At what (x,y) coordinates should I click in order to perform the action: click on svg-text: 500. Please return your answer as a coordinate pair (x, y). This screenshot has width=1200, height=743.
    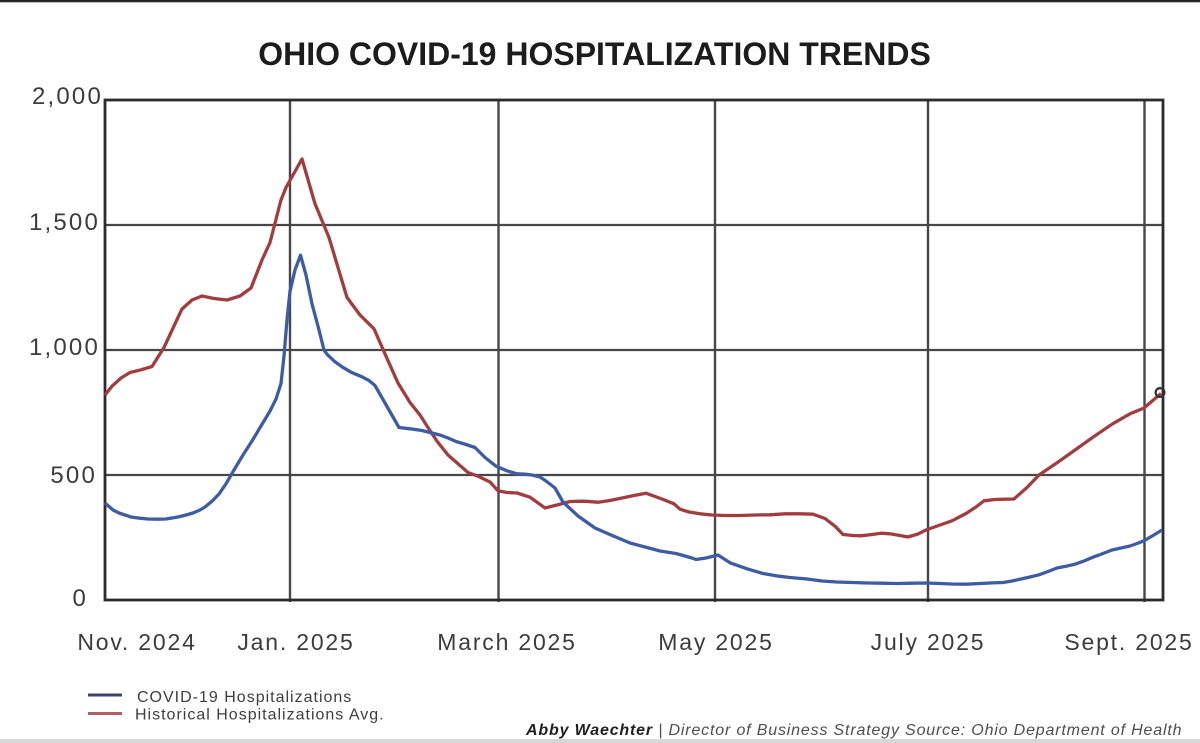
    Looking at the image, I should click on (73, 475).